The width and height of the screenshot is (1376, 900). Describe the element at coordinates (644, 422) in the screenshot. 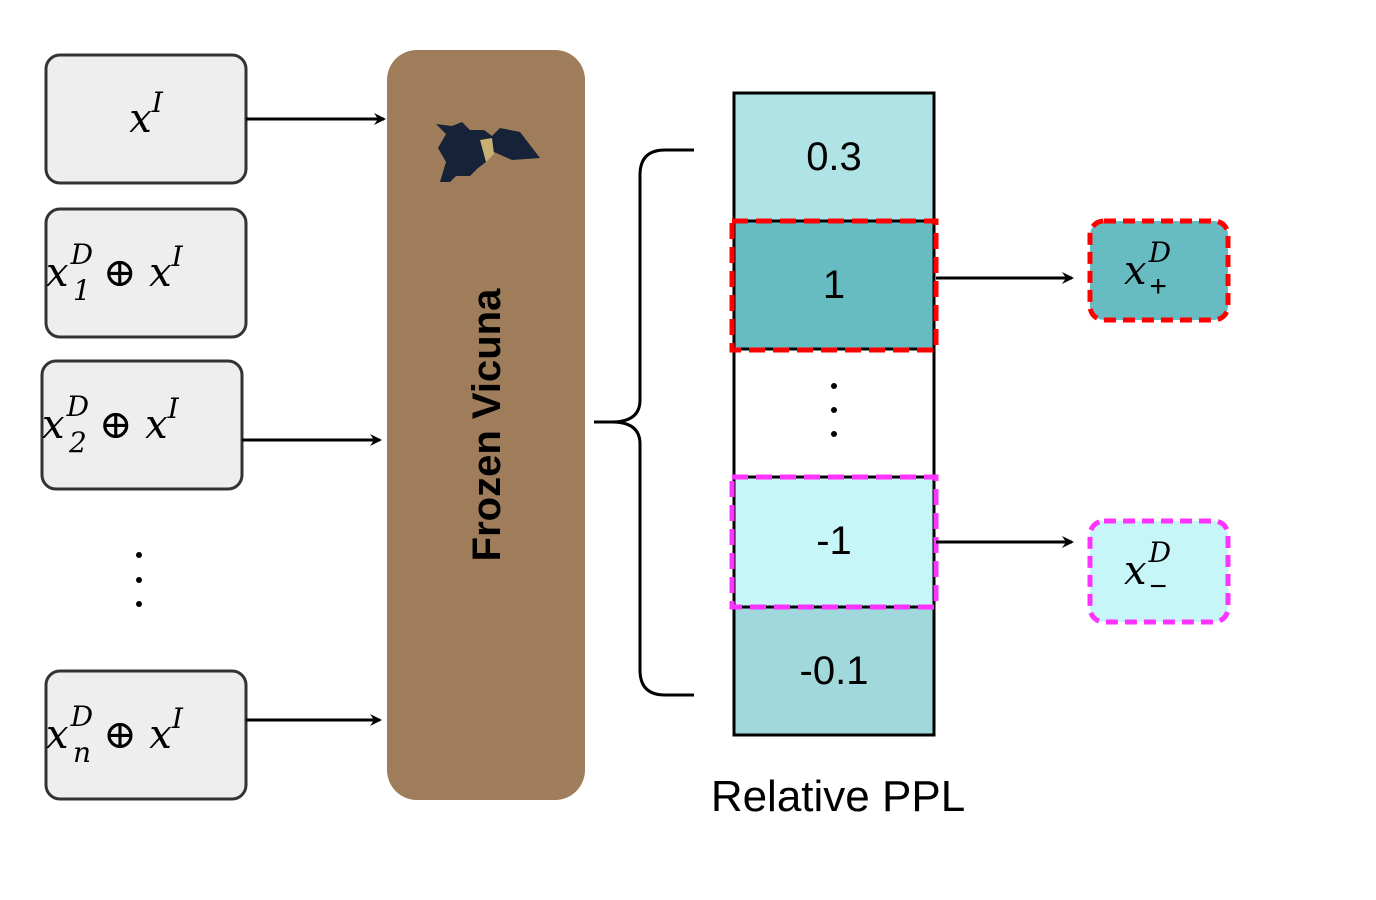

I see `curly-brace` at that location.